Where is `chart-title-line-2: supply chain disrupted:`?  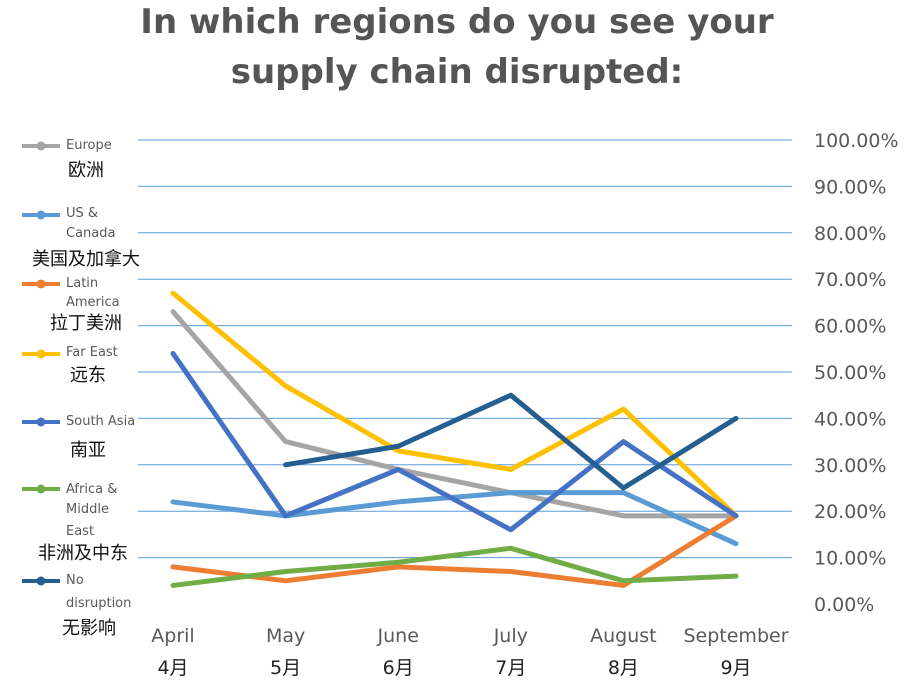 chart-title-line-2: supply chain disrupted: is located at coordinates (457, 72).